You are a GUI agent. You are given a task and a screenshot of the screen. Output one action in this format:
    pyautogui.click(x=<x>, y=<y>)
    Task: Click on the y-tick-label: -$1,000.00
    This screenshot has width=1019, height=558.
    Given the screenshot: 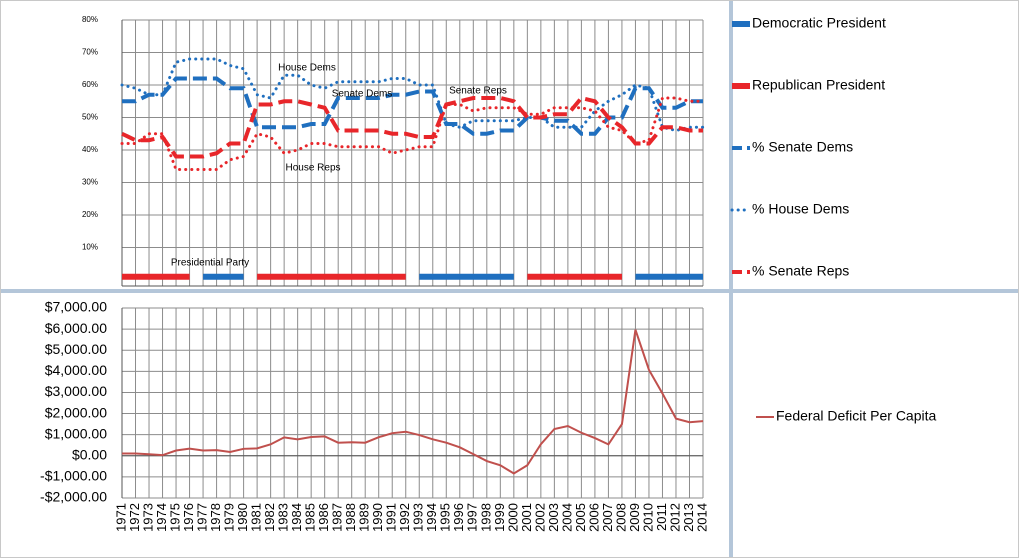 What is the action you would take?
    pyautogui.click(x=73, y=476)
    